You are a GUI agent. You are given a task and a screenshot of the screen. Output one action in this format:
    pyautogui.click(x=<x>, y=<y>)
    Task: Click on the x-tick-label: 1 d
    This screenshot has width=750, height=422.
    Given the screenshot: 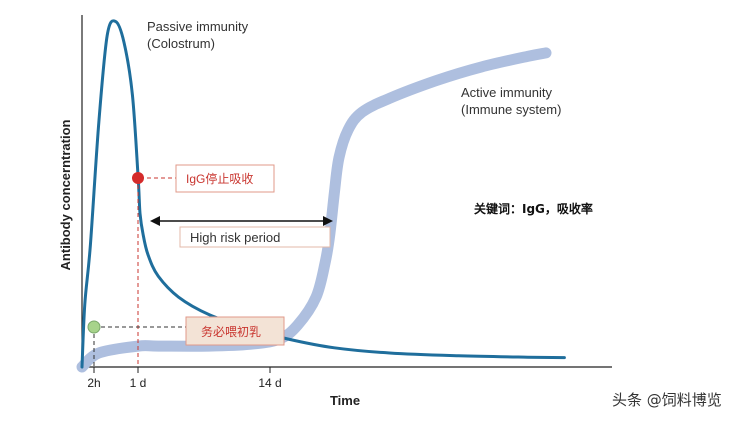 What is the action you would take?
    pyautogui.click(x=138, y=383)
    